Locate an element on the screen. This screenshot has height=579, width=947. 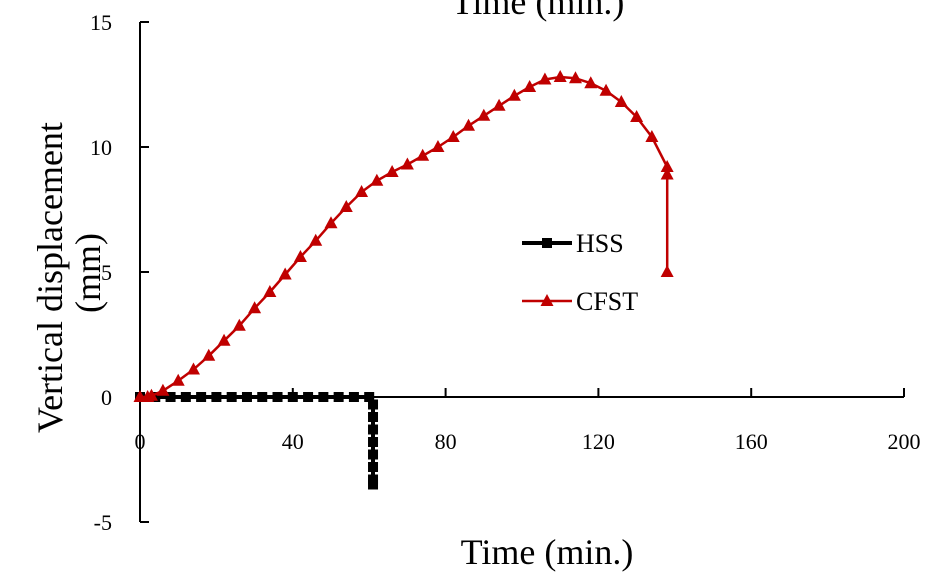
x-tick-label: 40 is located at coordinates (293, 441).